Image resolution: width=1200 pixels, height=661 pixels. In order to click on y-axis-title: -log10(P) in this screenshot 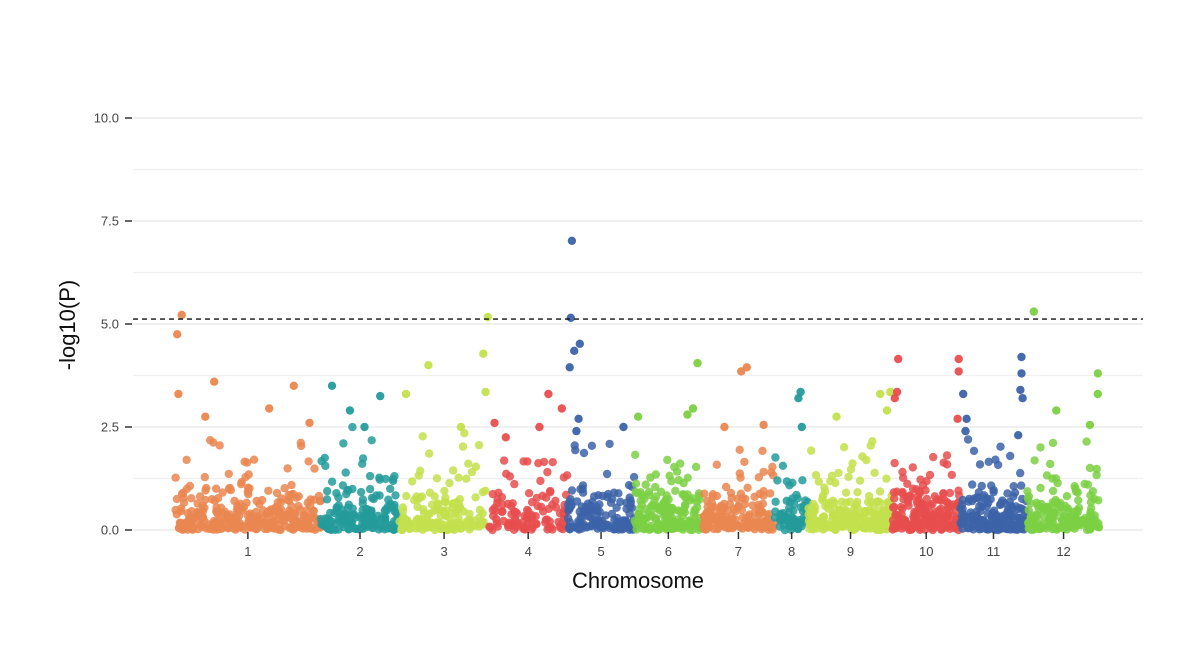, I will do `click(67, 325)`.